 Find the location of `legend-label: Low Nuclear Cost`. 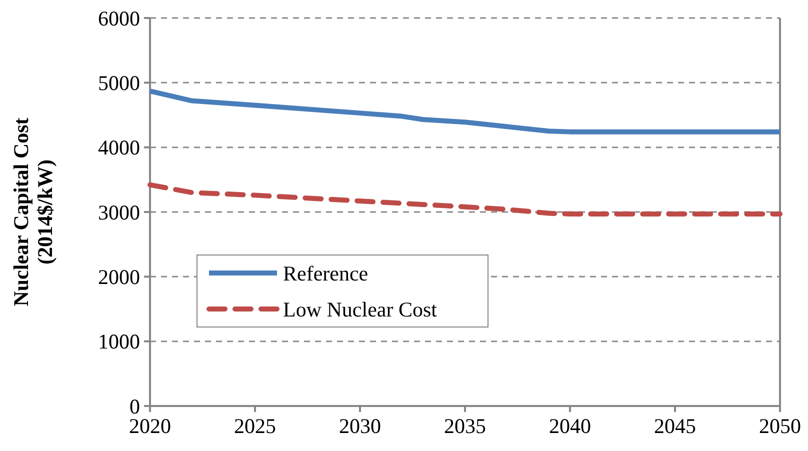

legend-label: Low Nuclear Cost is located at coordinates (360, 309).